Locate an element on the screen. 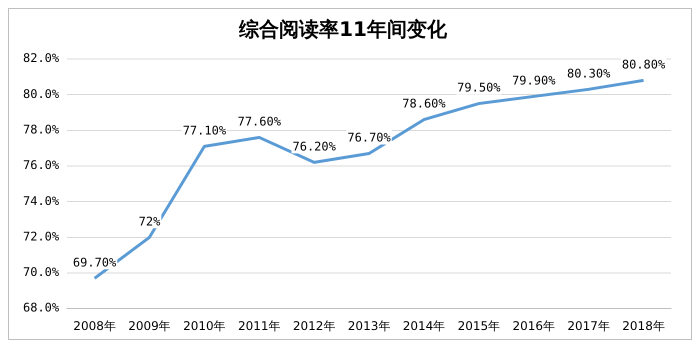 This screenshot has height=348, width=700. chart-title: 综合阅读率11年间变化 is located at coordinates (343, 29).